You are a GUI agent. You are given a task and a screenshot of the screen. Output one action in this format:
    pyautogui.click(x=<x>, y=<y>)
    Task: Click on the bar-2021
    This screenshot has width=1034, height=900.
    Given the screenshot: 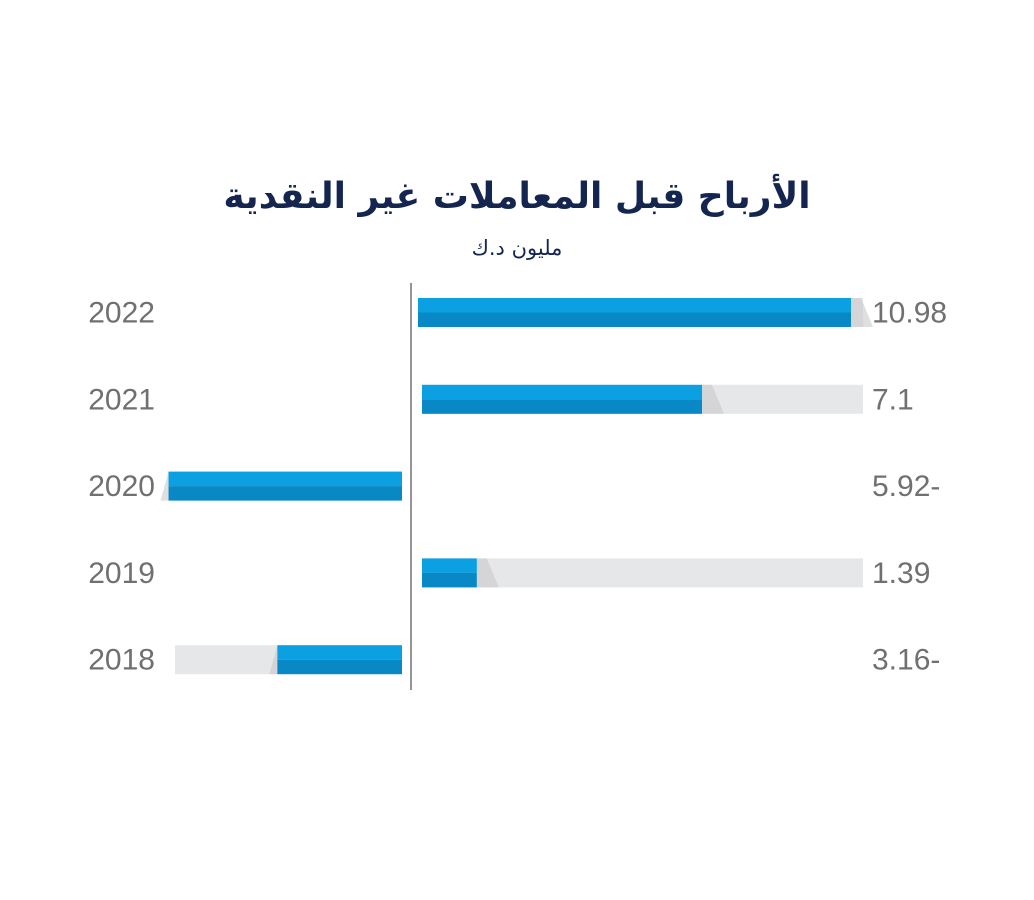 What is the action you would take?
    pyautogui.click(x=562, y=399)
    